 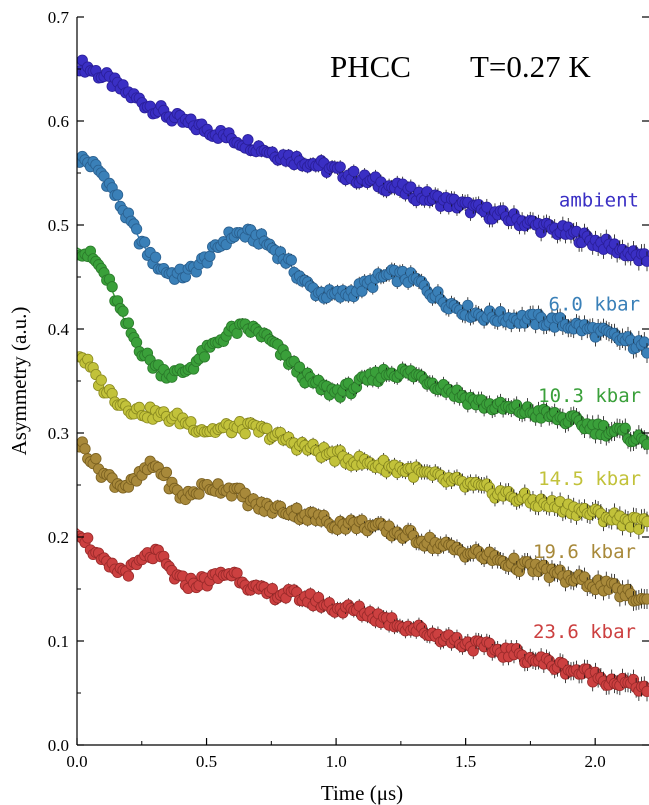 What do you see at coordinates (59, 329) in the screenshot?
I see `y-tick-label: 0.4` at bounding box center [59, 329].